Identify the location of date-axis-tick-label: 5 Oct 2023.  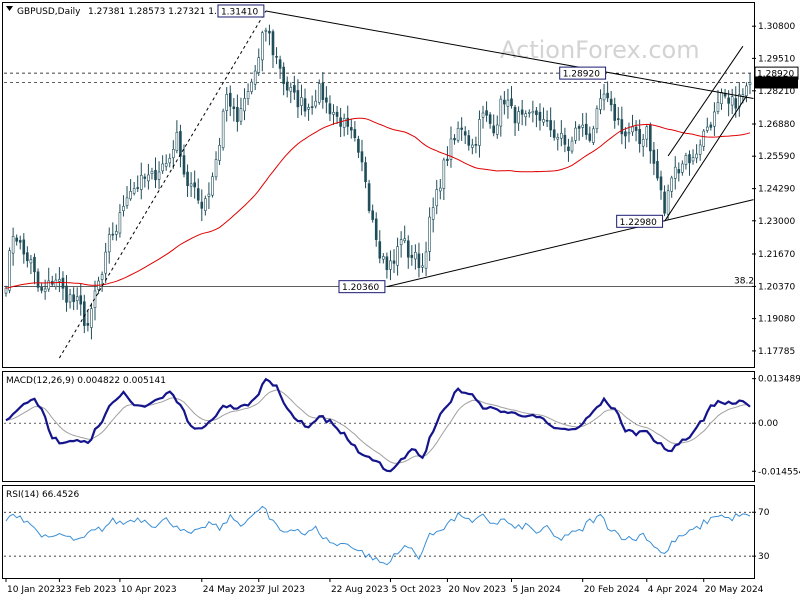
(416, 590).